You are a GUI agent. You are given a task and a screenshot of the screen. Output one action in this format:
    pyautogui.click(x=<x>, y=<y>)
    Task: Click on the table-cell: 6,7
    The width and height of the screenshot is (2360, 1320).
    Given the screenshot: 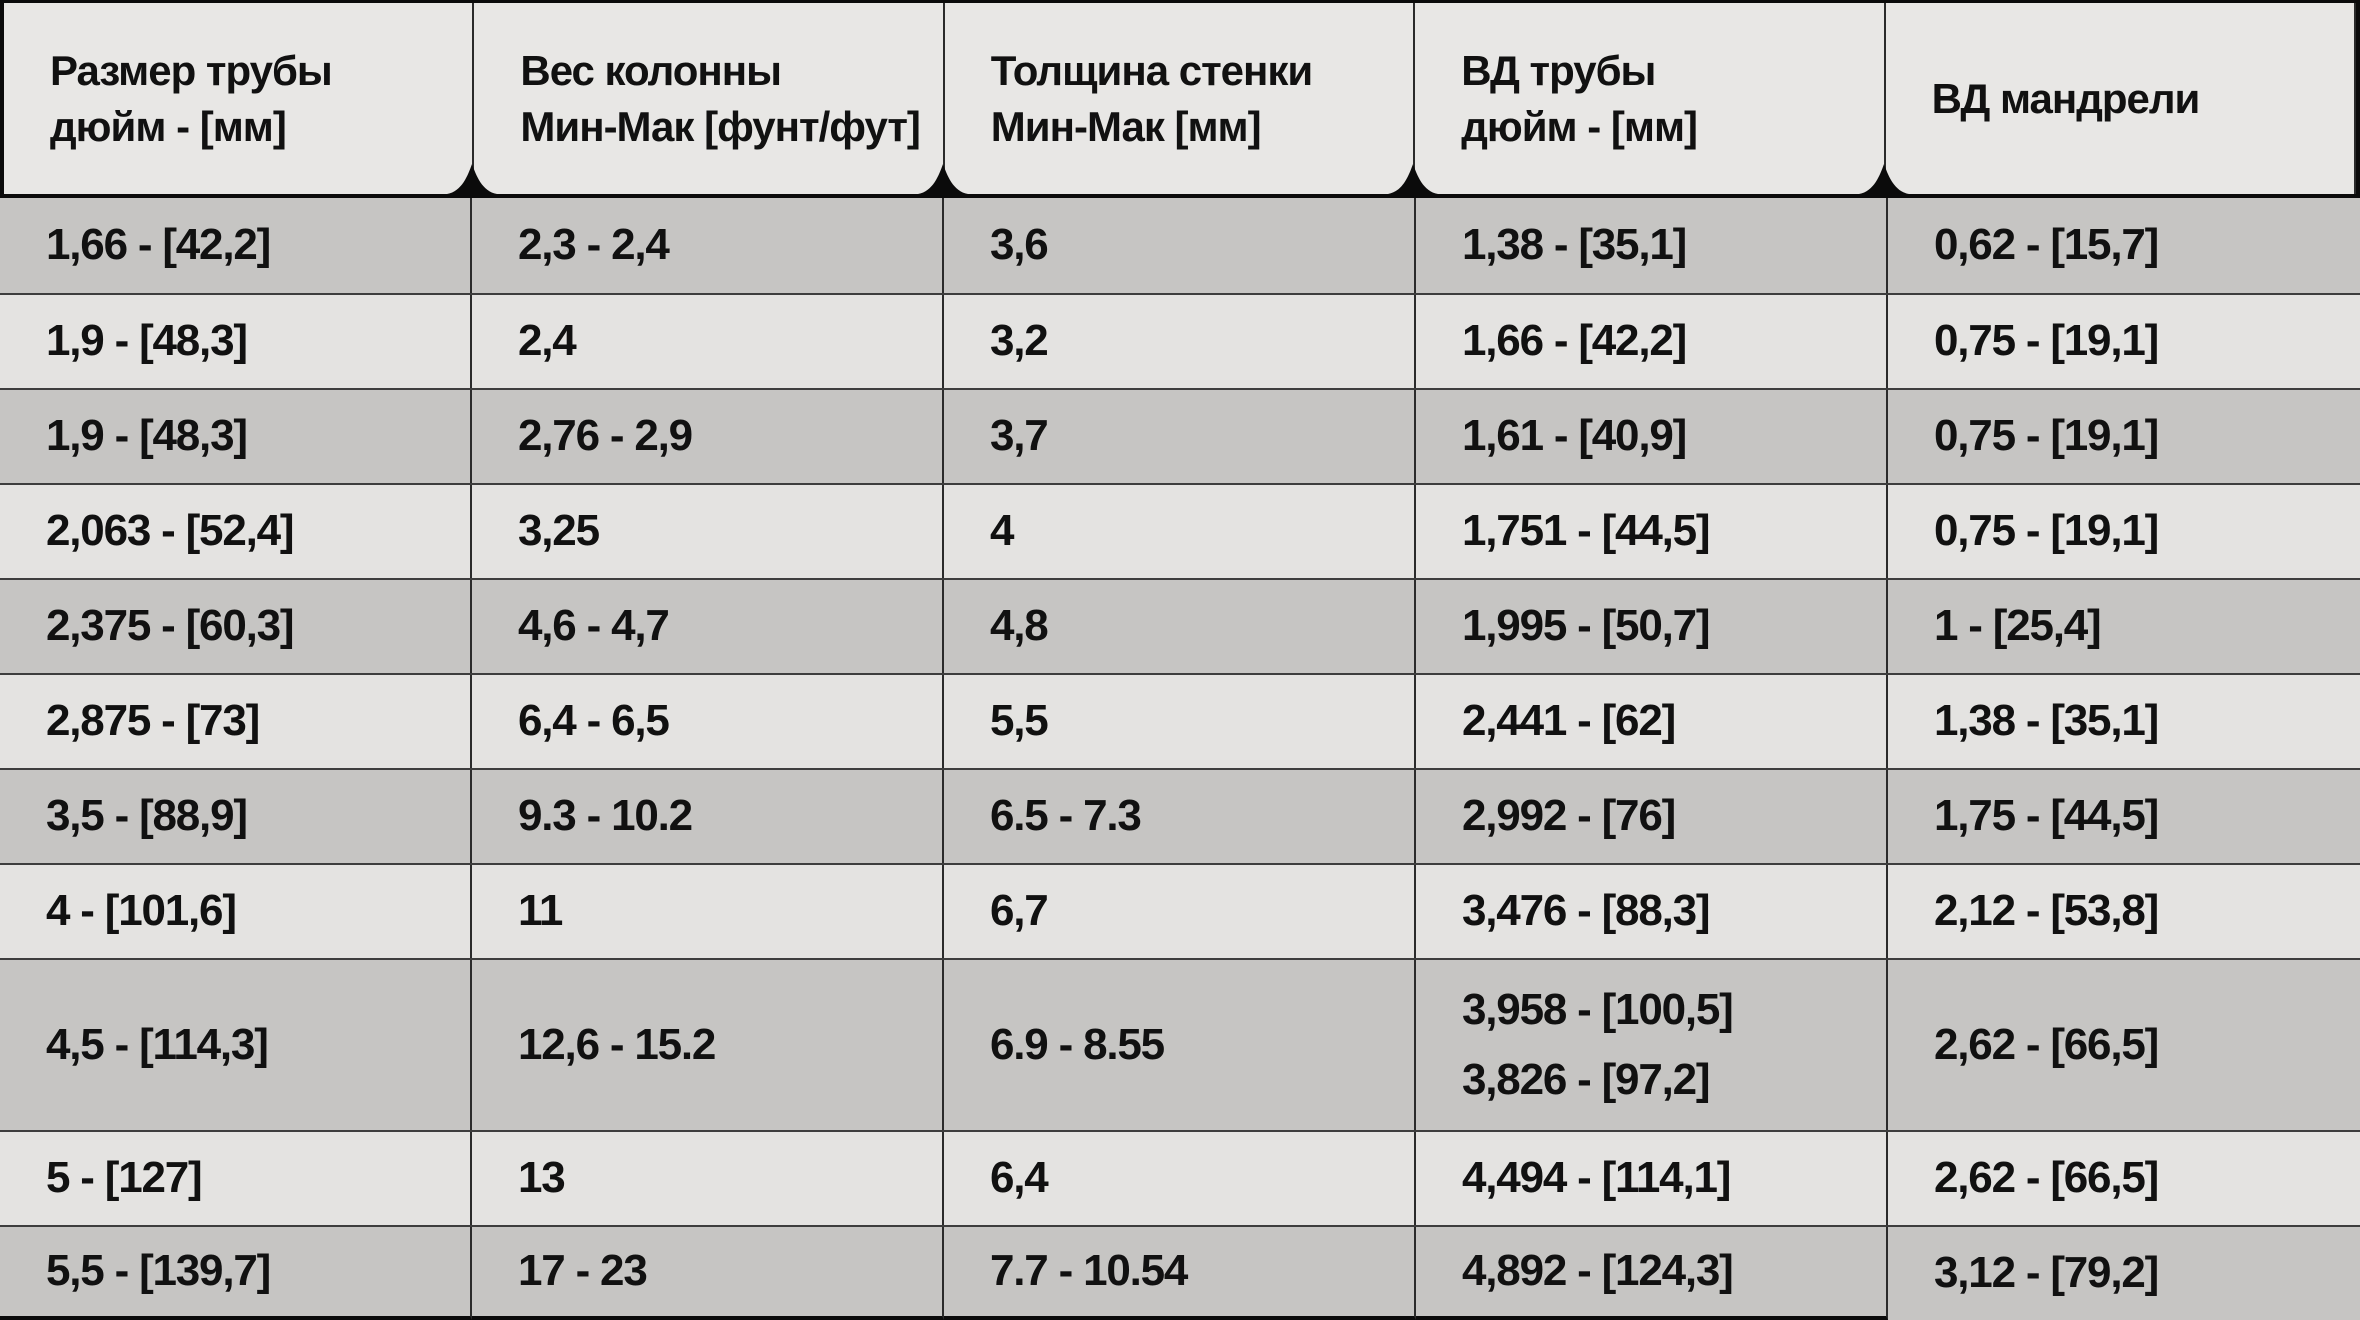 What is the action you would take?
    pyautogui.click(x=1180, y=911)
    